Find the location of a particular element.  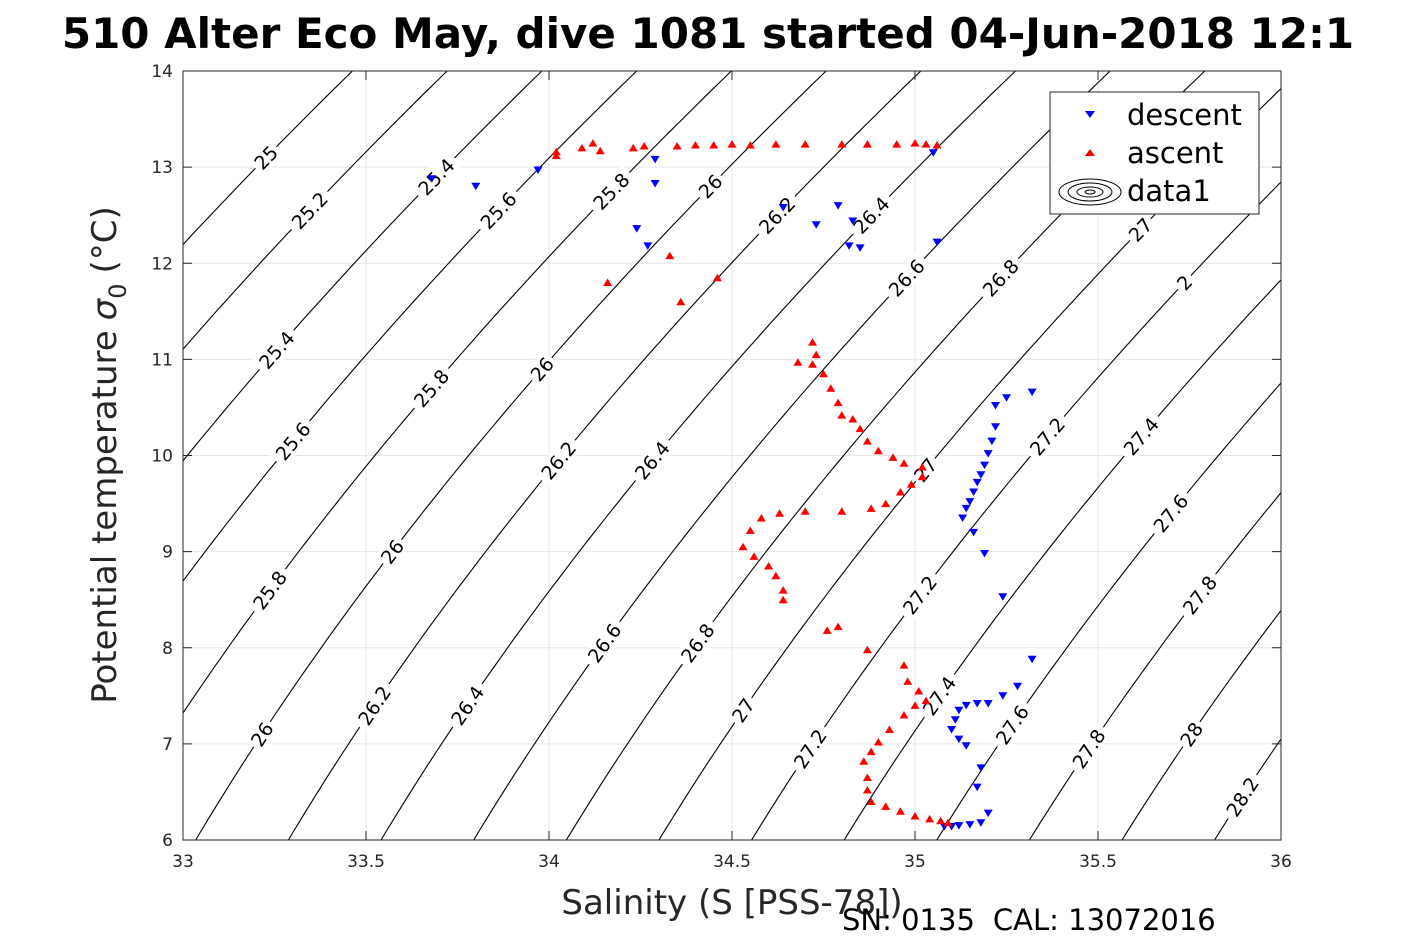

y-axis-sigma: σ is located at coordinates (105, 308).